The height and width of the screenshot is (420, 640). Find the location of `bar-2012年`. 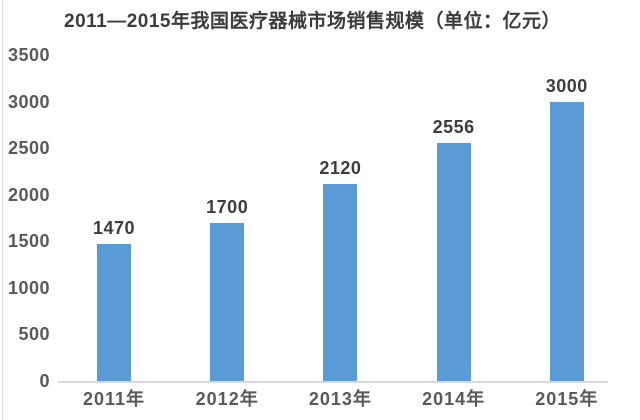

bar-2012年 is located at coordinates (227, 301).